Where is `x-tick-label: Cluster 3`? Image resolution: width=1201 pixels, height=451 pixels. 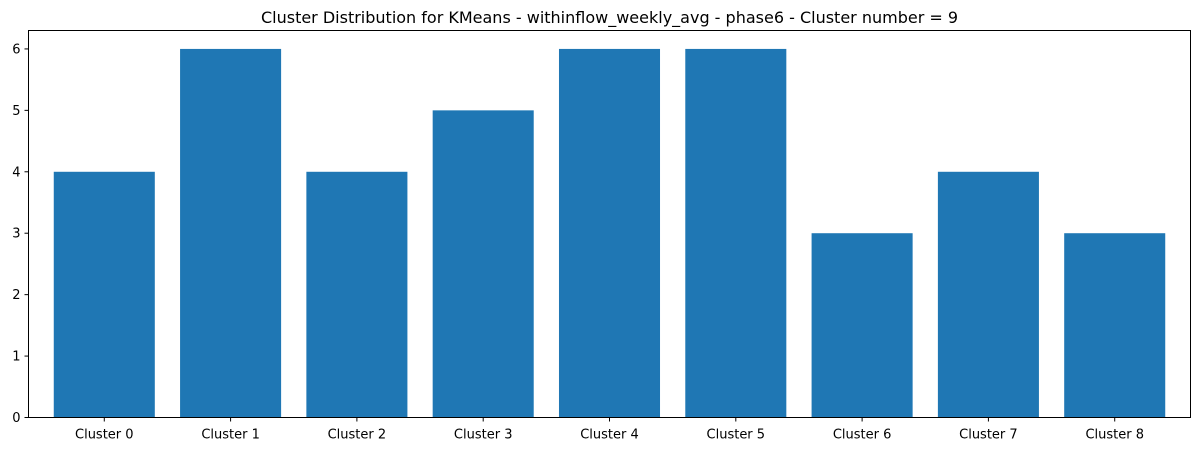
x-tick-label: Cluster 3 is located at coordinates (483, 435).